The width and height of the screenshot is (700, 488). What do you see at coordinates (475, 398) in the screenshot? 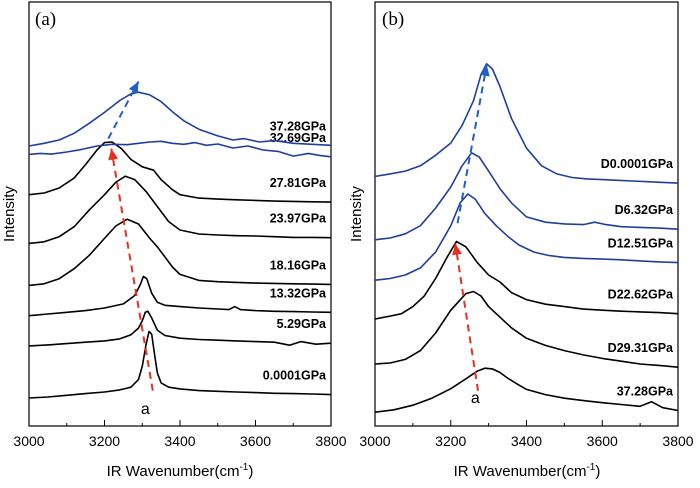
I see `panel-b-peak-label: a` at bounding box center [475, 398].